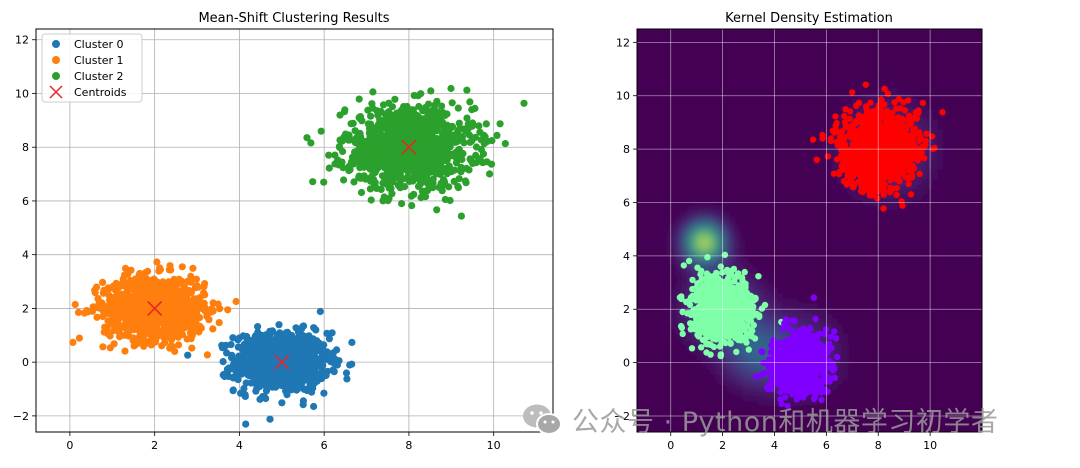 Image resolution: width=1080 pixels, height=468 pixels. I want to click on clustering-tick-label-y: 8, so click(25, 147).